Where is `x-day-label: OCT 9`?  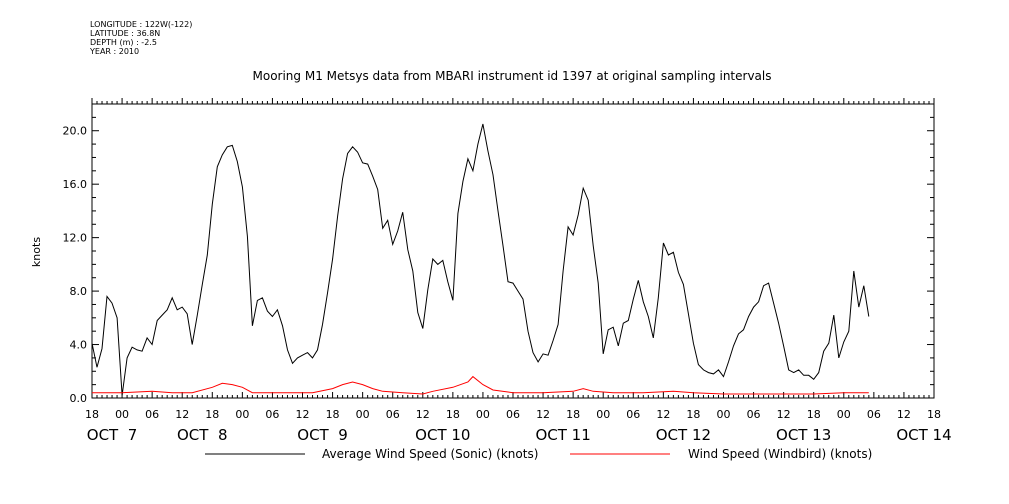
x-day-label: OCT 9 is located at coordinates (322, 435).